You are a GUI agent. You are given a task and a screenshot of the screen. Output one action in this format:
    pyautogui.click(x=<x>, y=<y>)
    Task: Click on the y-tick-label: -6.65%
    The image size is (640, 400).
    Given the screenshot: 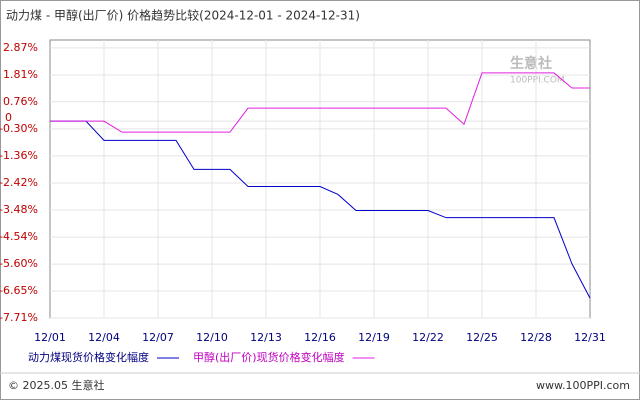 What is the action you would take?
    pyautogui.click(x=19, y=290)
    